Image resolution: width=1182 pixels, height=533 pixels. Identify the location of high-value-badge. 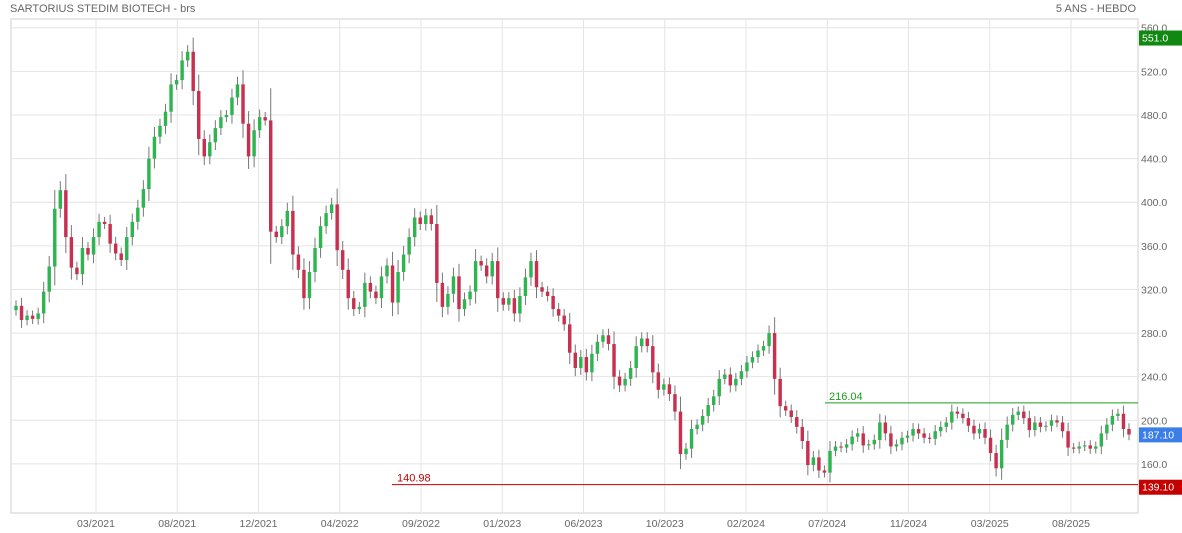
(1160, 38).